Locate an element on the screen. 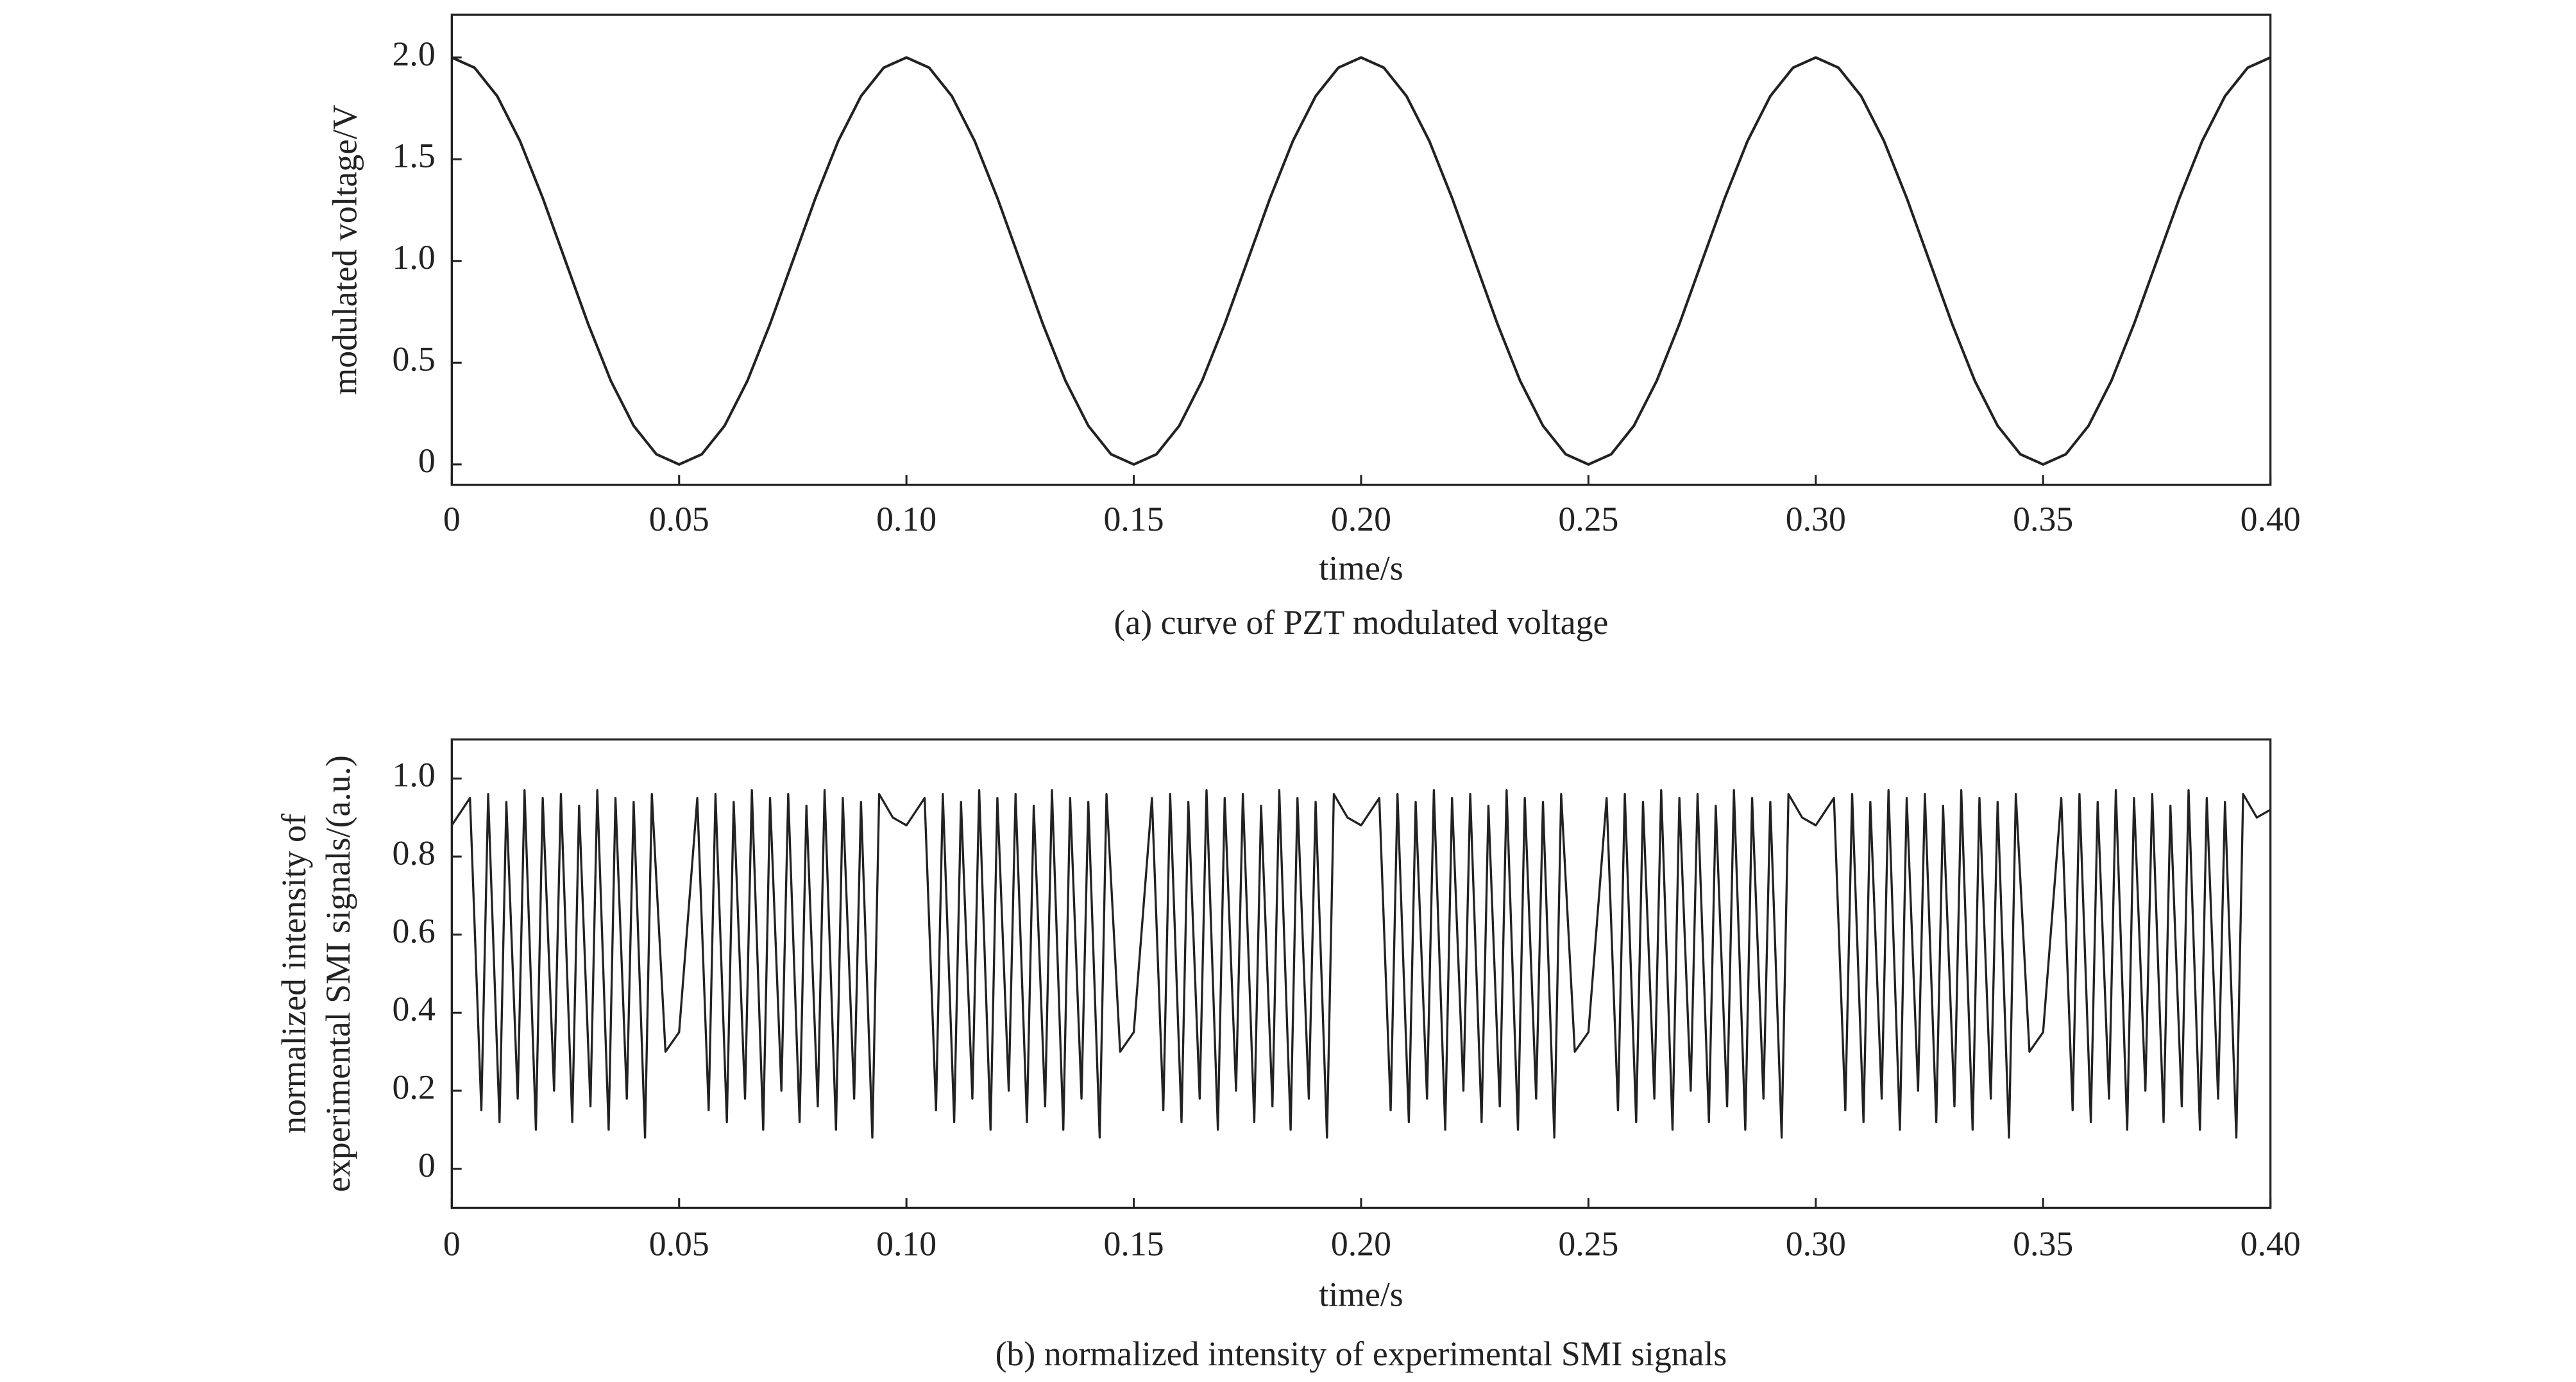  y-tick-label: 1.5 is located at coordinates (414, 156).